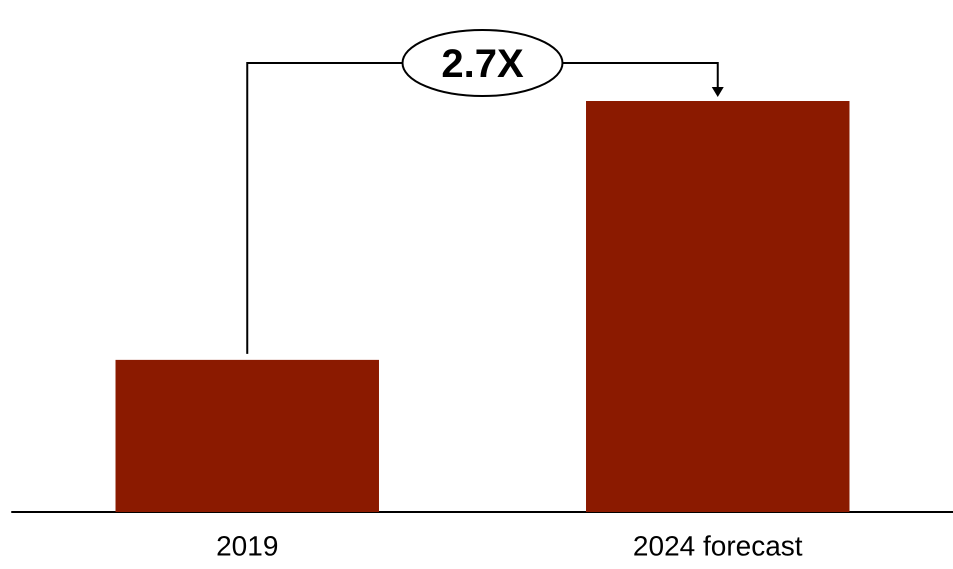 The image size is (953, 569). I want to click on text: 2.7X, so click(482, 64).